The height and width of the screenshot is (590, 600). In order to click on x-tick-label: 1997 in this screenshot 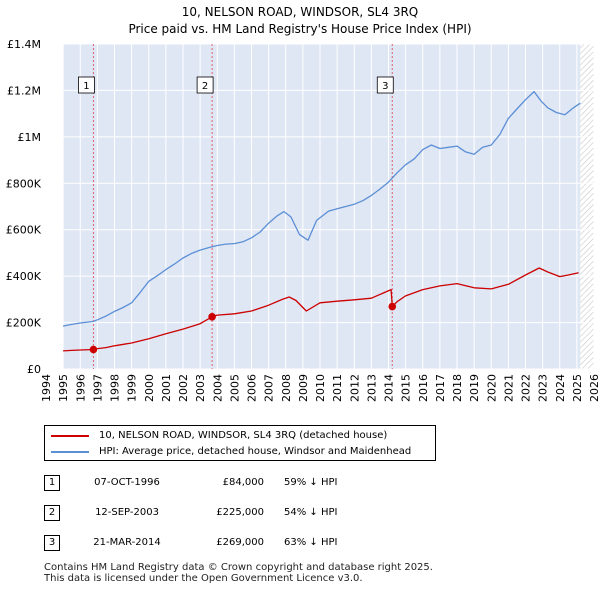, I will do `click(97, 388)`.